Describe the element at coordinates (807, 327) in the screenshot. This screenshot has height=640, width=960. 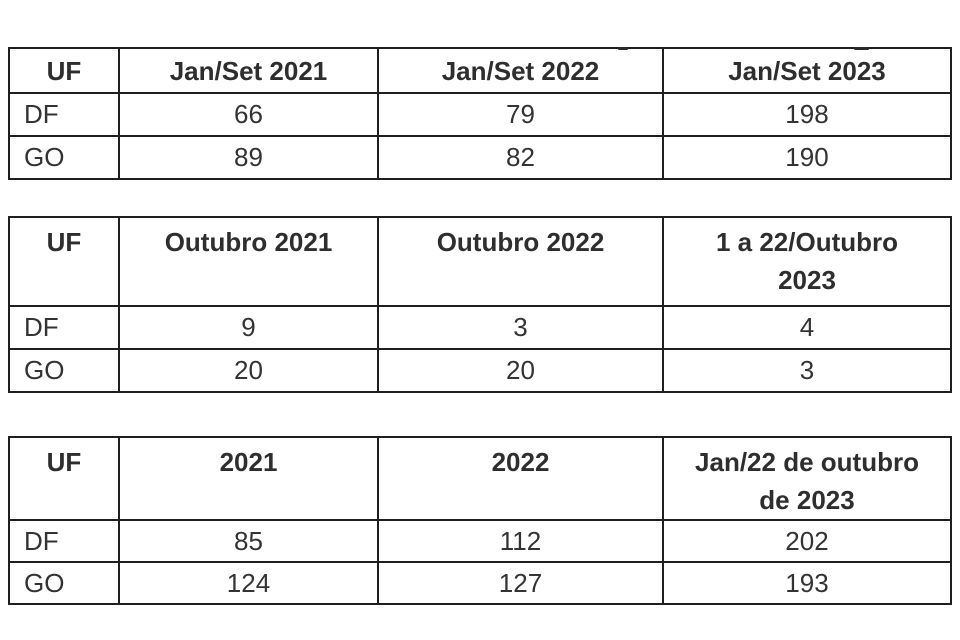
I see `table-cell: 4` at that location.